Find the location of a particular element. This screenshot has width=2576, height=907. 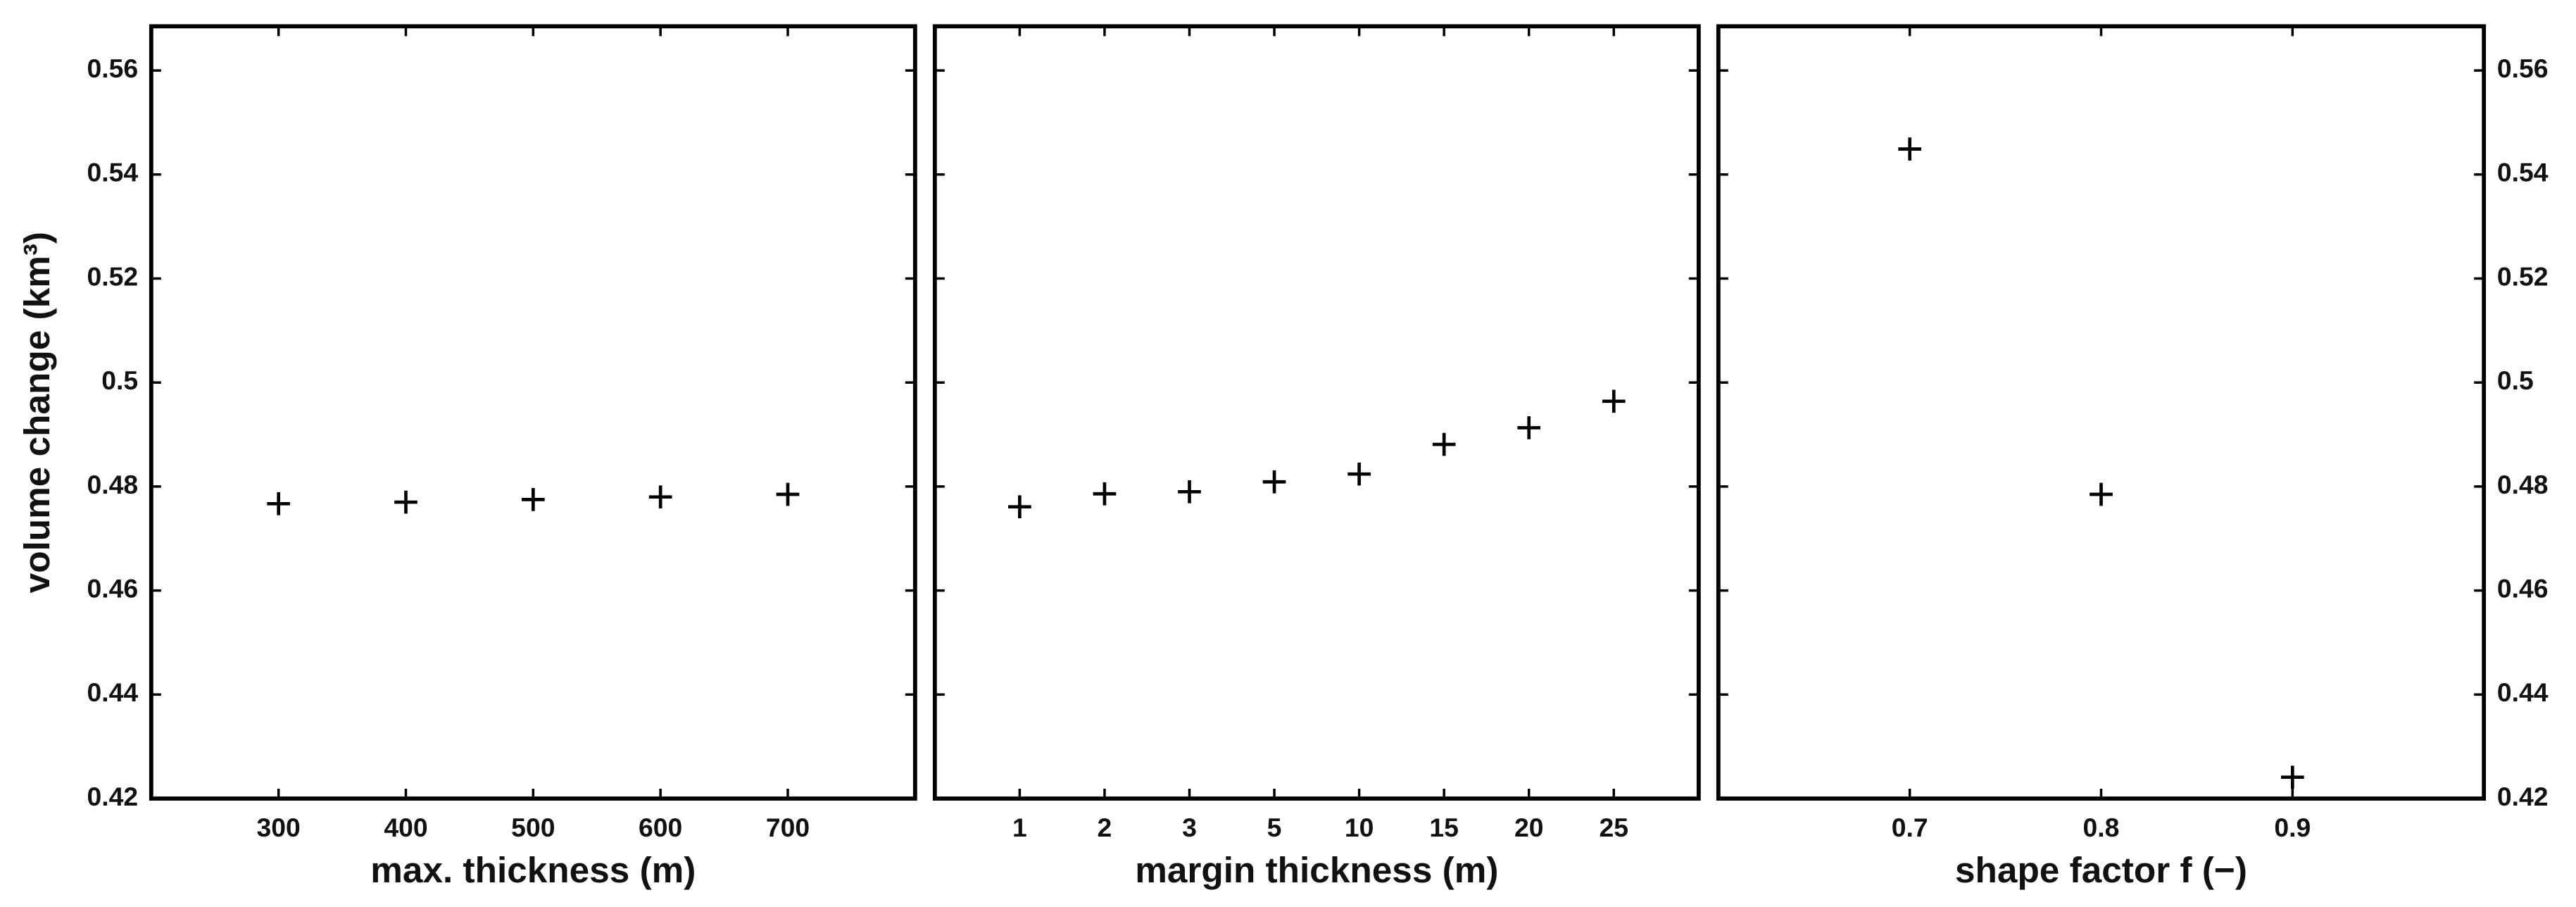

x-tick-label: 0.7 is located at coordinates (1910, 827).